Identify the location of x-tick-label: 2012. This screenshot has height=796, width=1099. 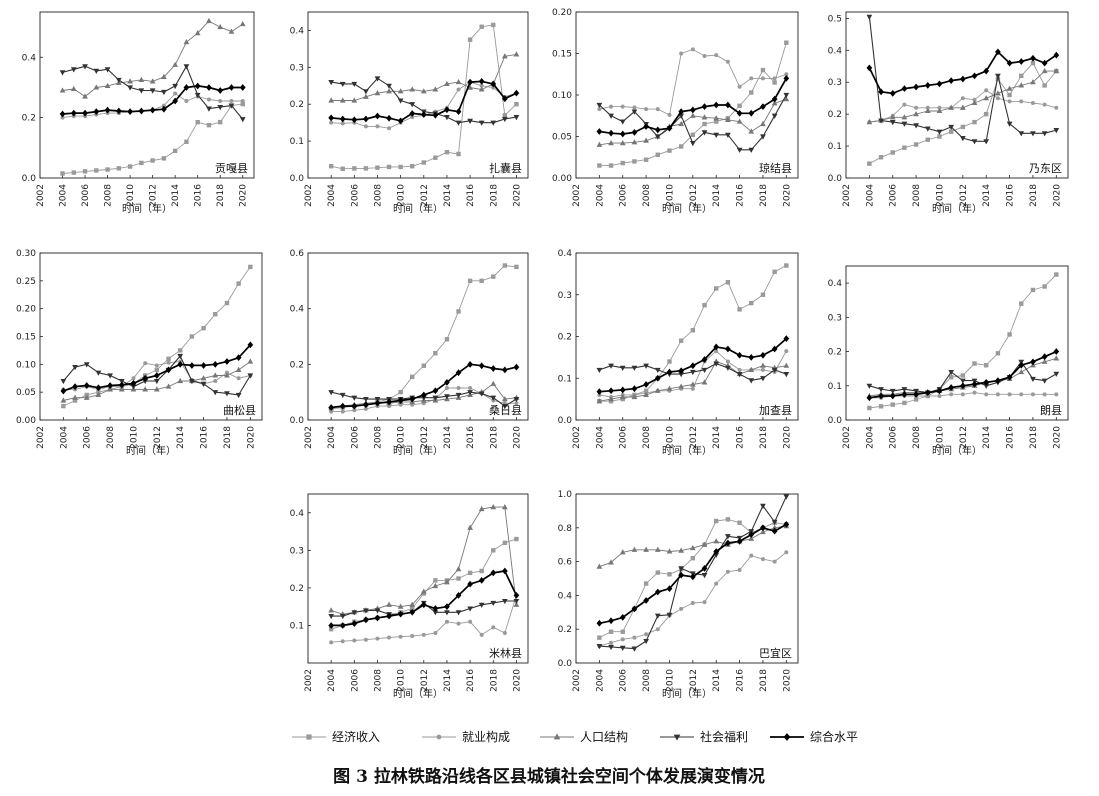
(694, 195).